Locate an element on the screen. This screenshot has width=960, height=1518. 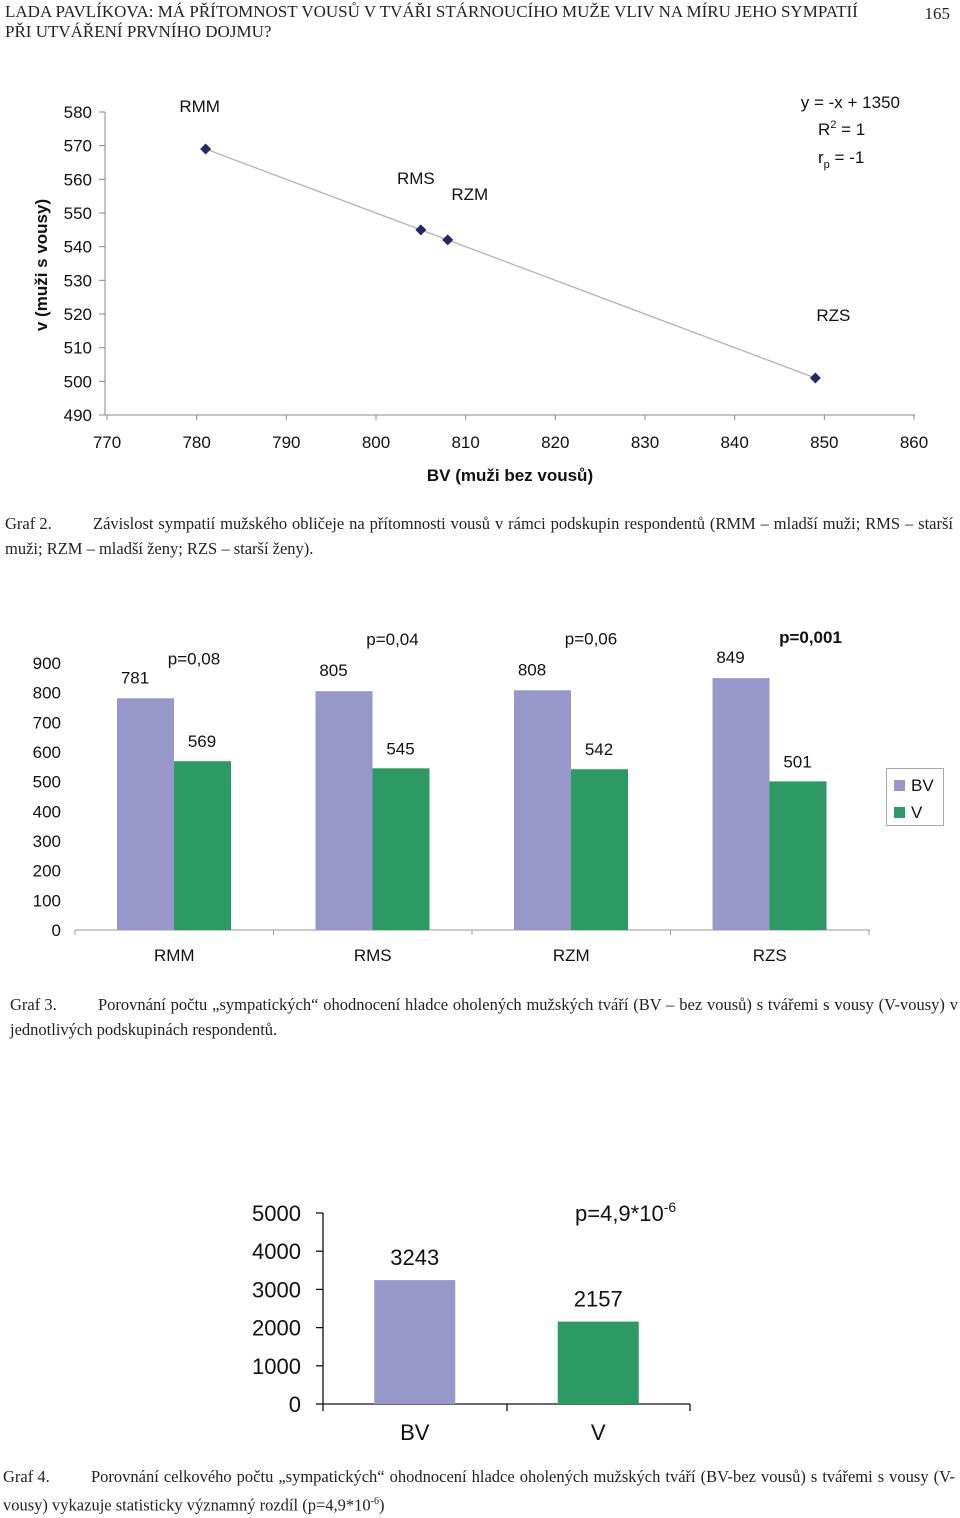
graf3-y-tick-label: 500 is located at coordinates (47, 782).